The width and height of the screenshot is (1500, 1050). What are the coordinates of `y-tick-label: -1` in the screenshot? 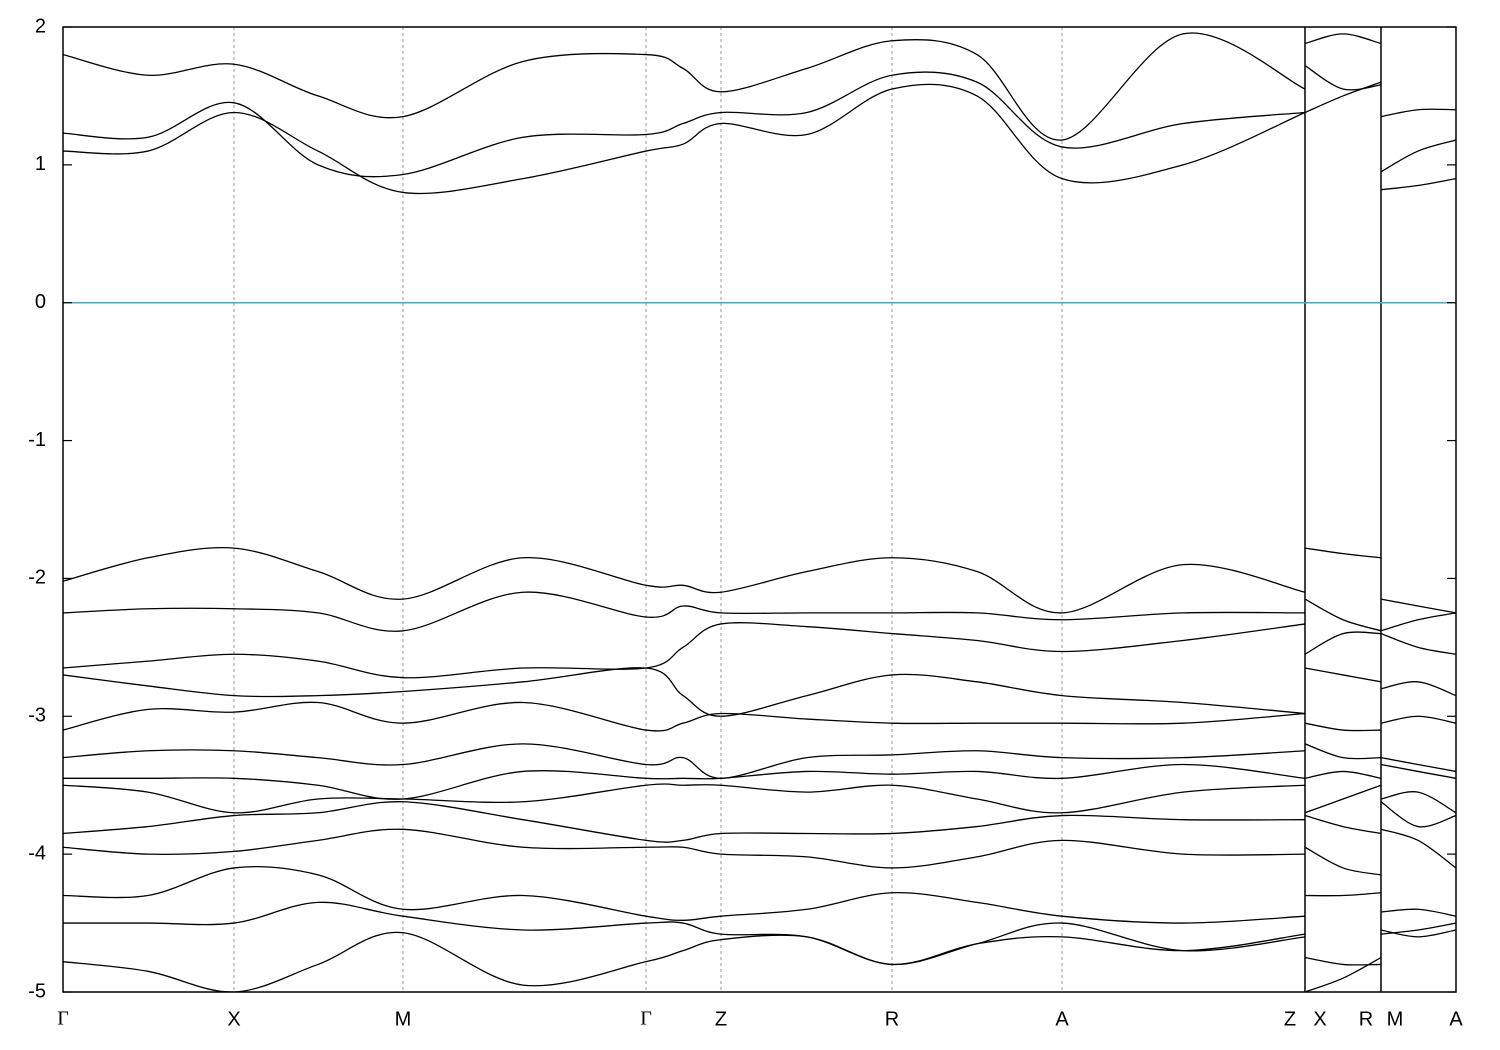 It's located at (37, 440).